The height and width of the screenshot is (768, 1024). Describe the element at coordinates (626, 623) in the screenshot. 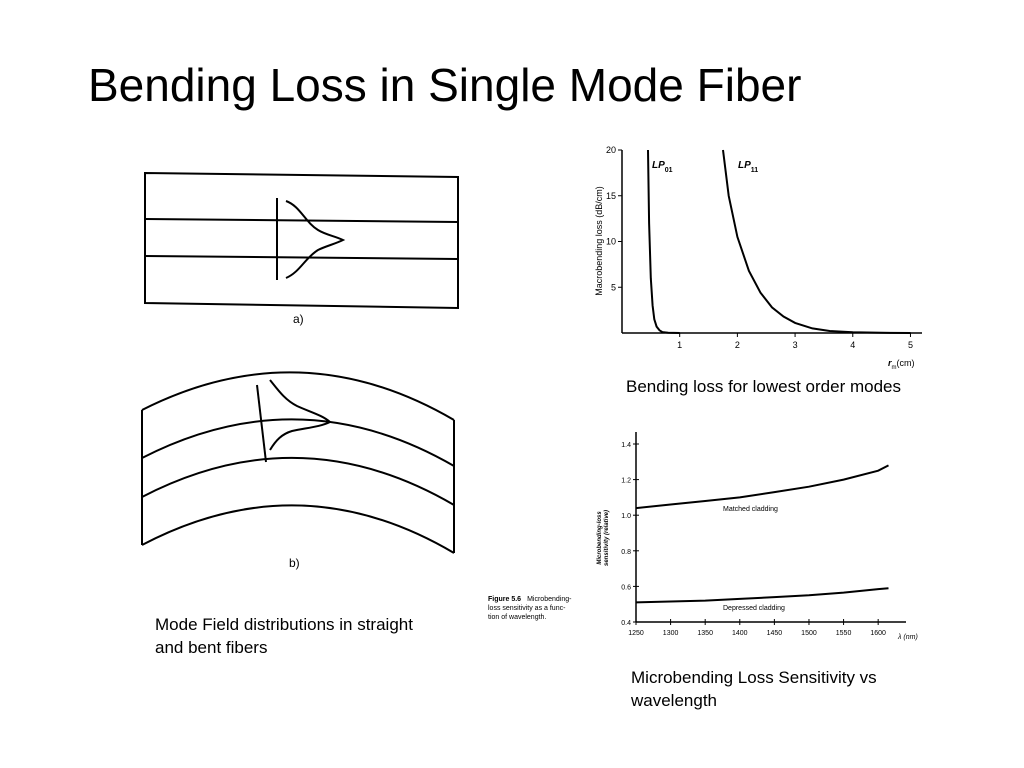

I see `y-tick-label: 0.4` at that location.